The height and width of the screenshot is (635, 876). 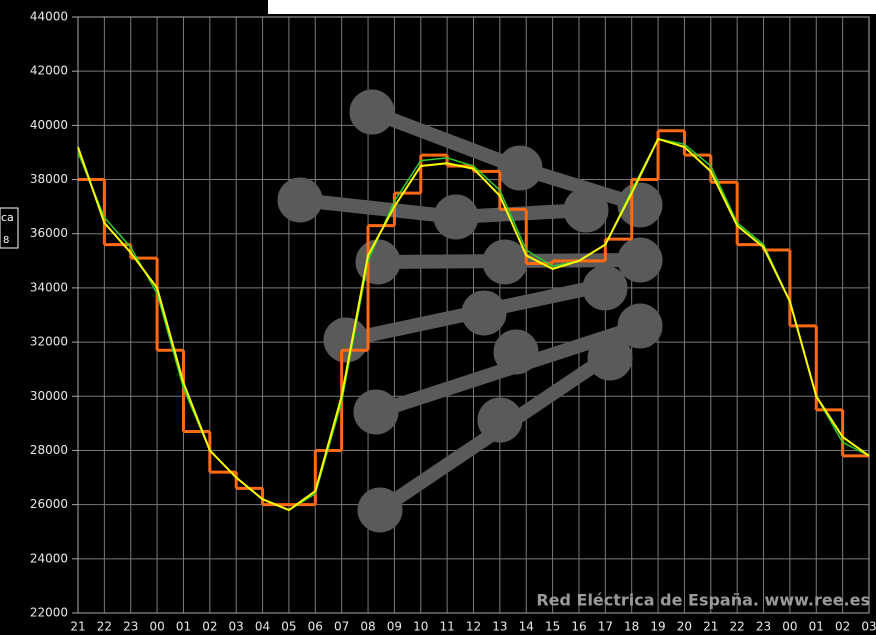 I want to click on window-fragment, so click(x=9, y=228).